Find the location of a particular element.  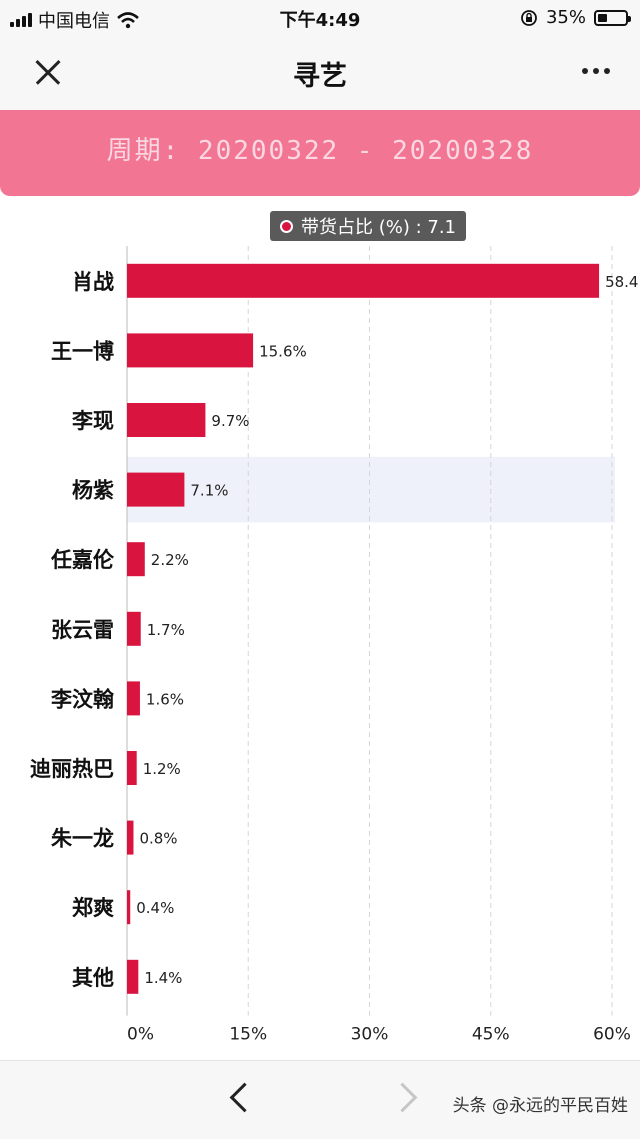

battery-percent: 35% is located at coordinates (565, 17).